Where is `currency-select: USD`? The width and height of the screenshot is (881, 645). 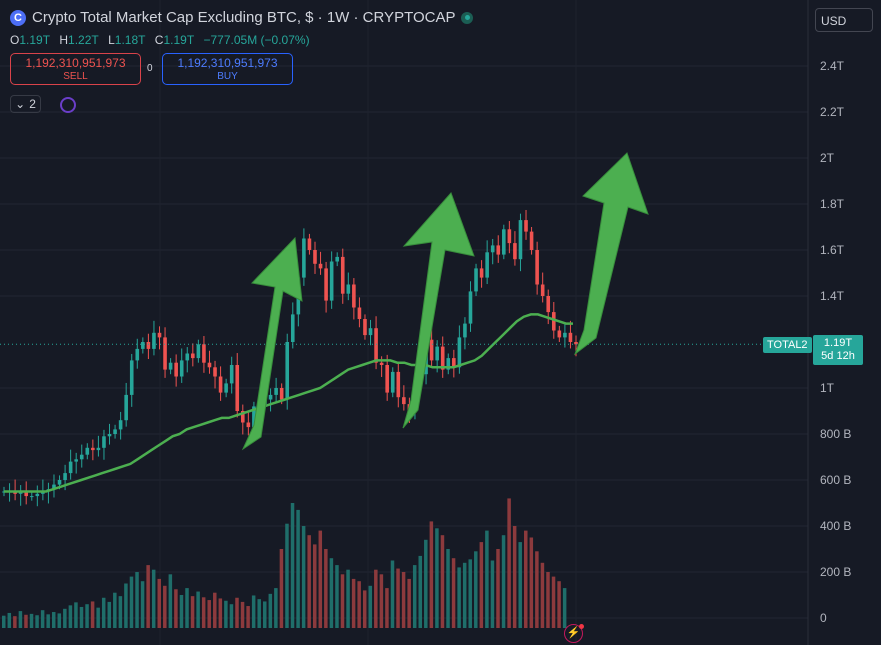 currency-select: USD is located at coordinates (844, 20).